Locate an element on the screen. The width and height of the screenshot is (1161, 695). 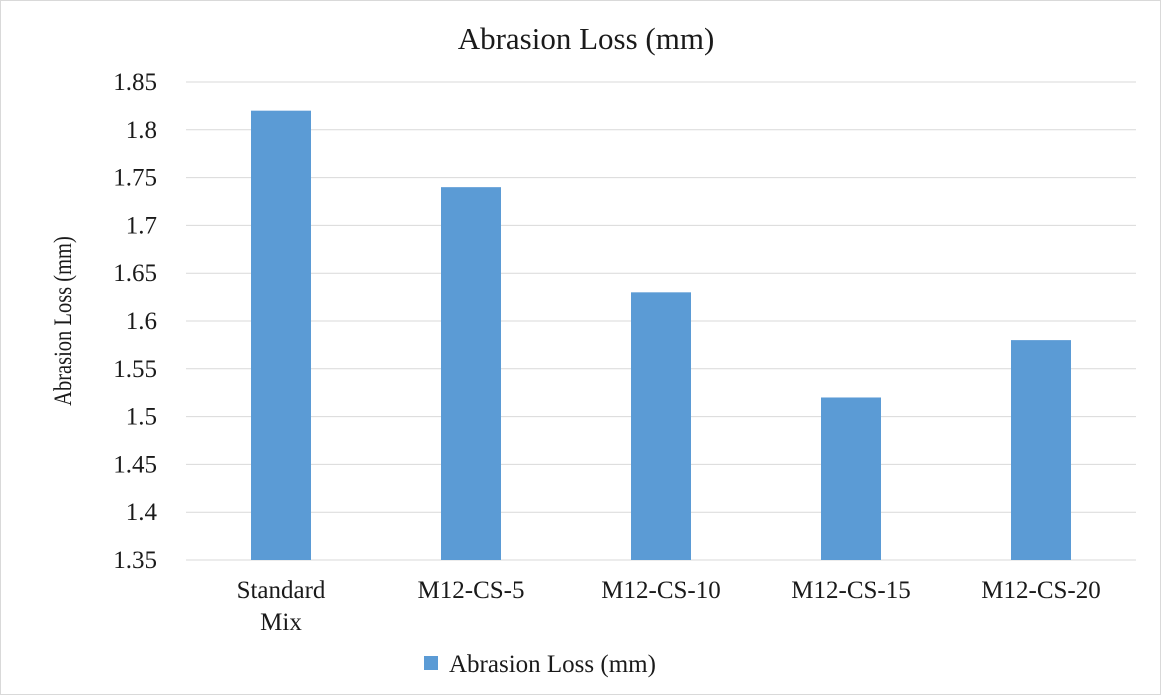
legend-label: Abrasion Loss (mm) is located at coordinates (552, 664).